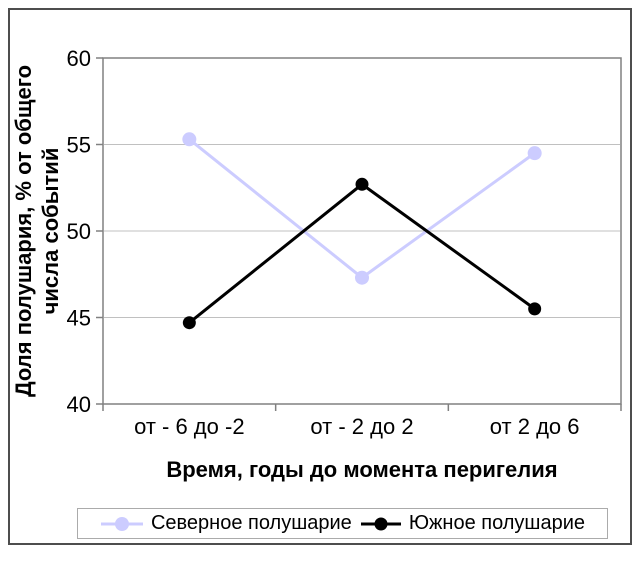  I want to click on legend-label-northern: Северное полушарие, so click(251, 523).